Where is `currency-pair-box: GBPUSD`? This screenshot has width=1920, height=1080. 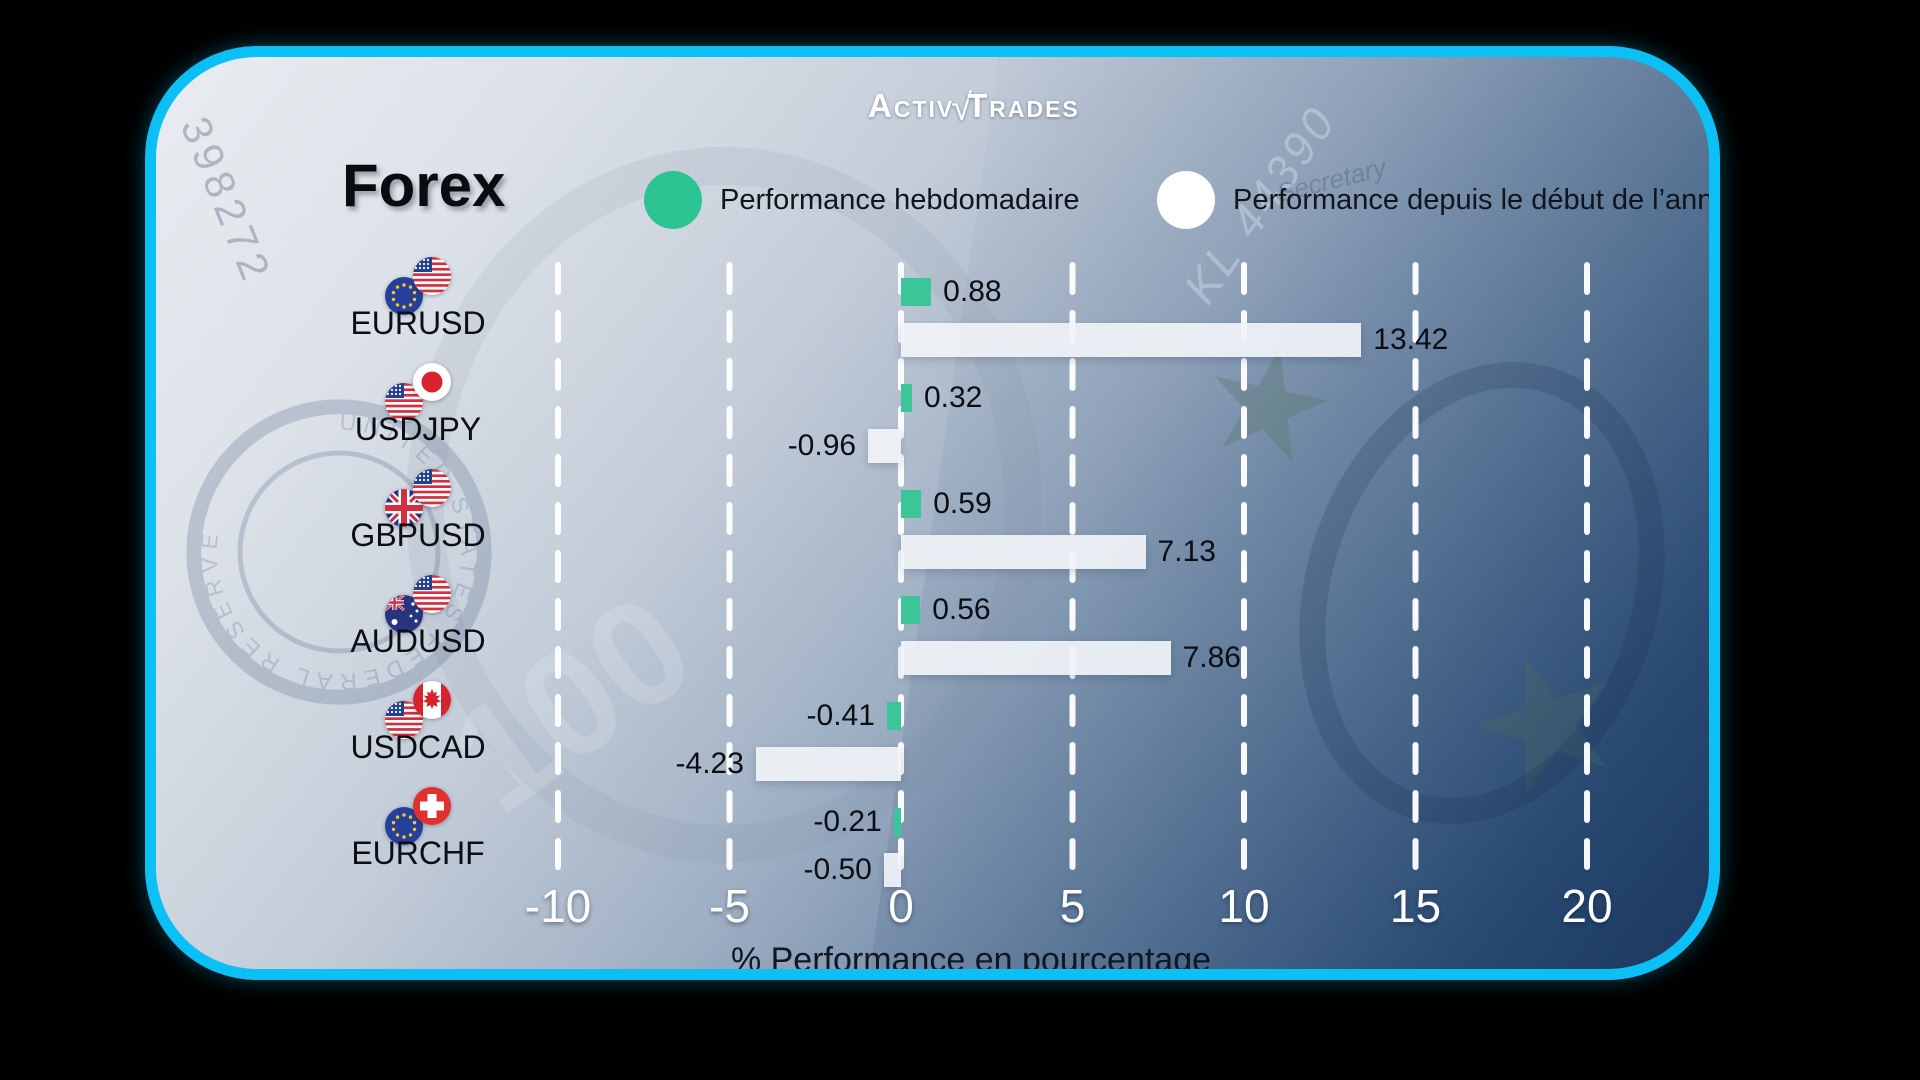 currency-pair-box: GBPUSD is located at coordinates (418, 528).